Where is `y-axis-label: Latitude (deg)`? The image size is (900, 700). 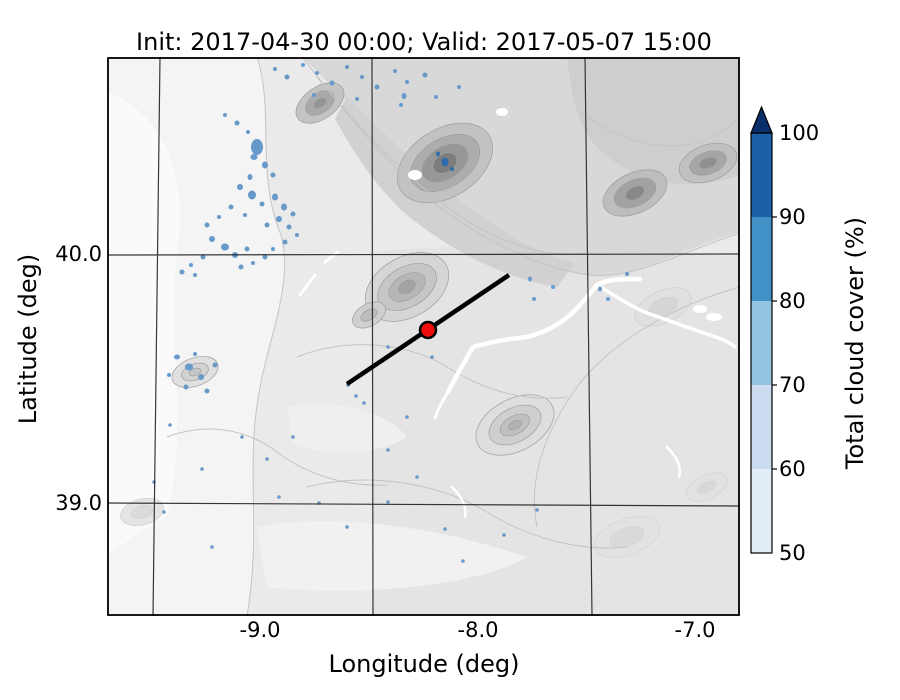
y-axis-label: Latitude (deg) is located at coordinates (28, 339).